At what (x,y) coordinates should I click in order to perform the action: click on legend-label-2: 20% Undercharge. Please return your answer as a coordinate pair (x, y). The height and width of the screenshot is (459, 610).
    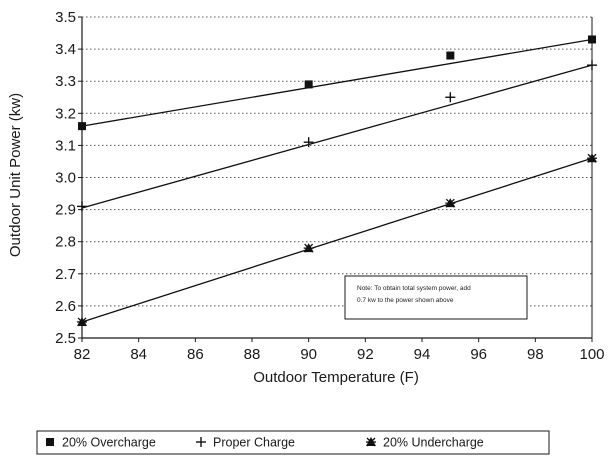
    Looking at the image, I should click on (433, 443).